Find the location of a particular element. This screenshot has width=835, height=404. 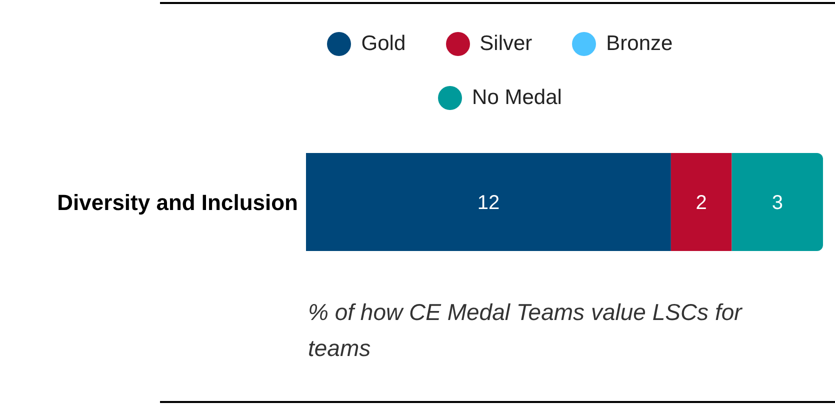

data-label: 12 is located at coordinates (488, 203).